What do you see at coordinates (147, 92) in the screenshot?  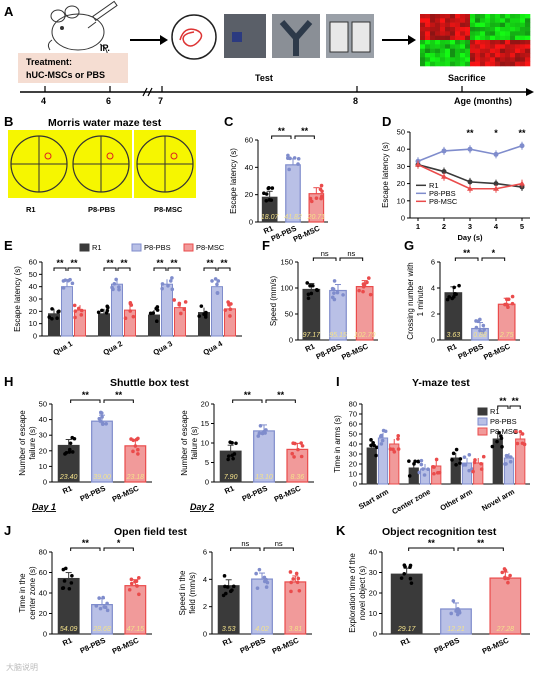 I see `timeline-break` at bounding box center [147, 92].